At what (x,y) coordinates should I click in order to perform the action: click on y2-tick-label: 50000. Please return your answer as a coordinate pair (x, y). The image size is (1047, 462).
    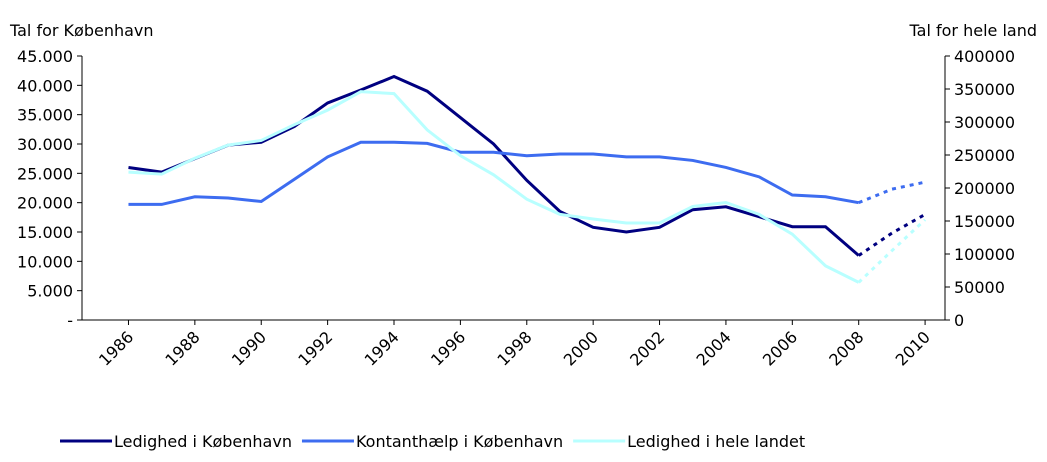
    Looking at the image, I should click on (979, 287).